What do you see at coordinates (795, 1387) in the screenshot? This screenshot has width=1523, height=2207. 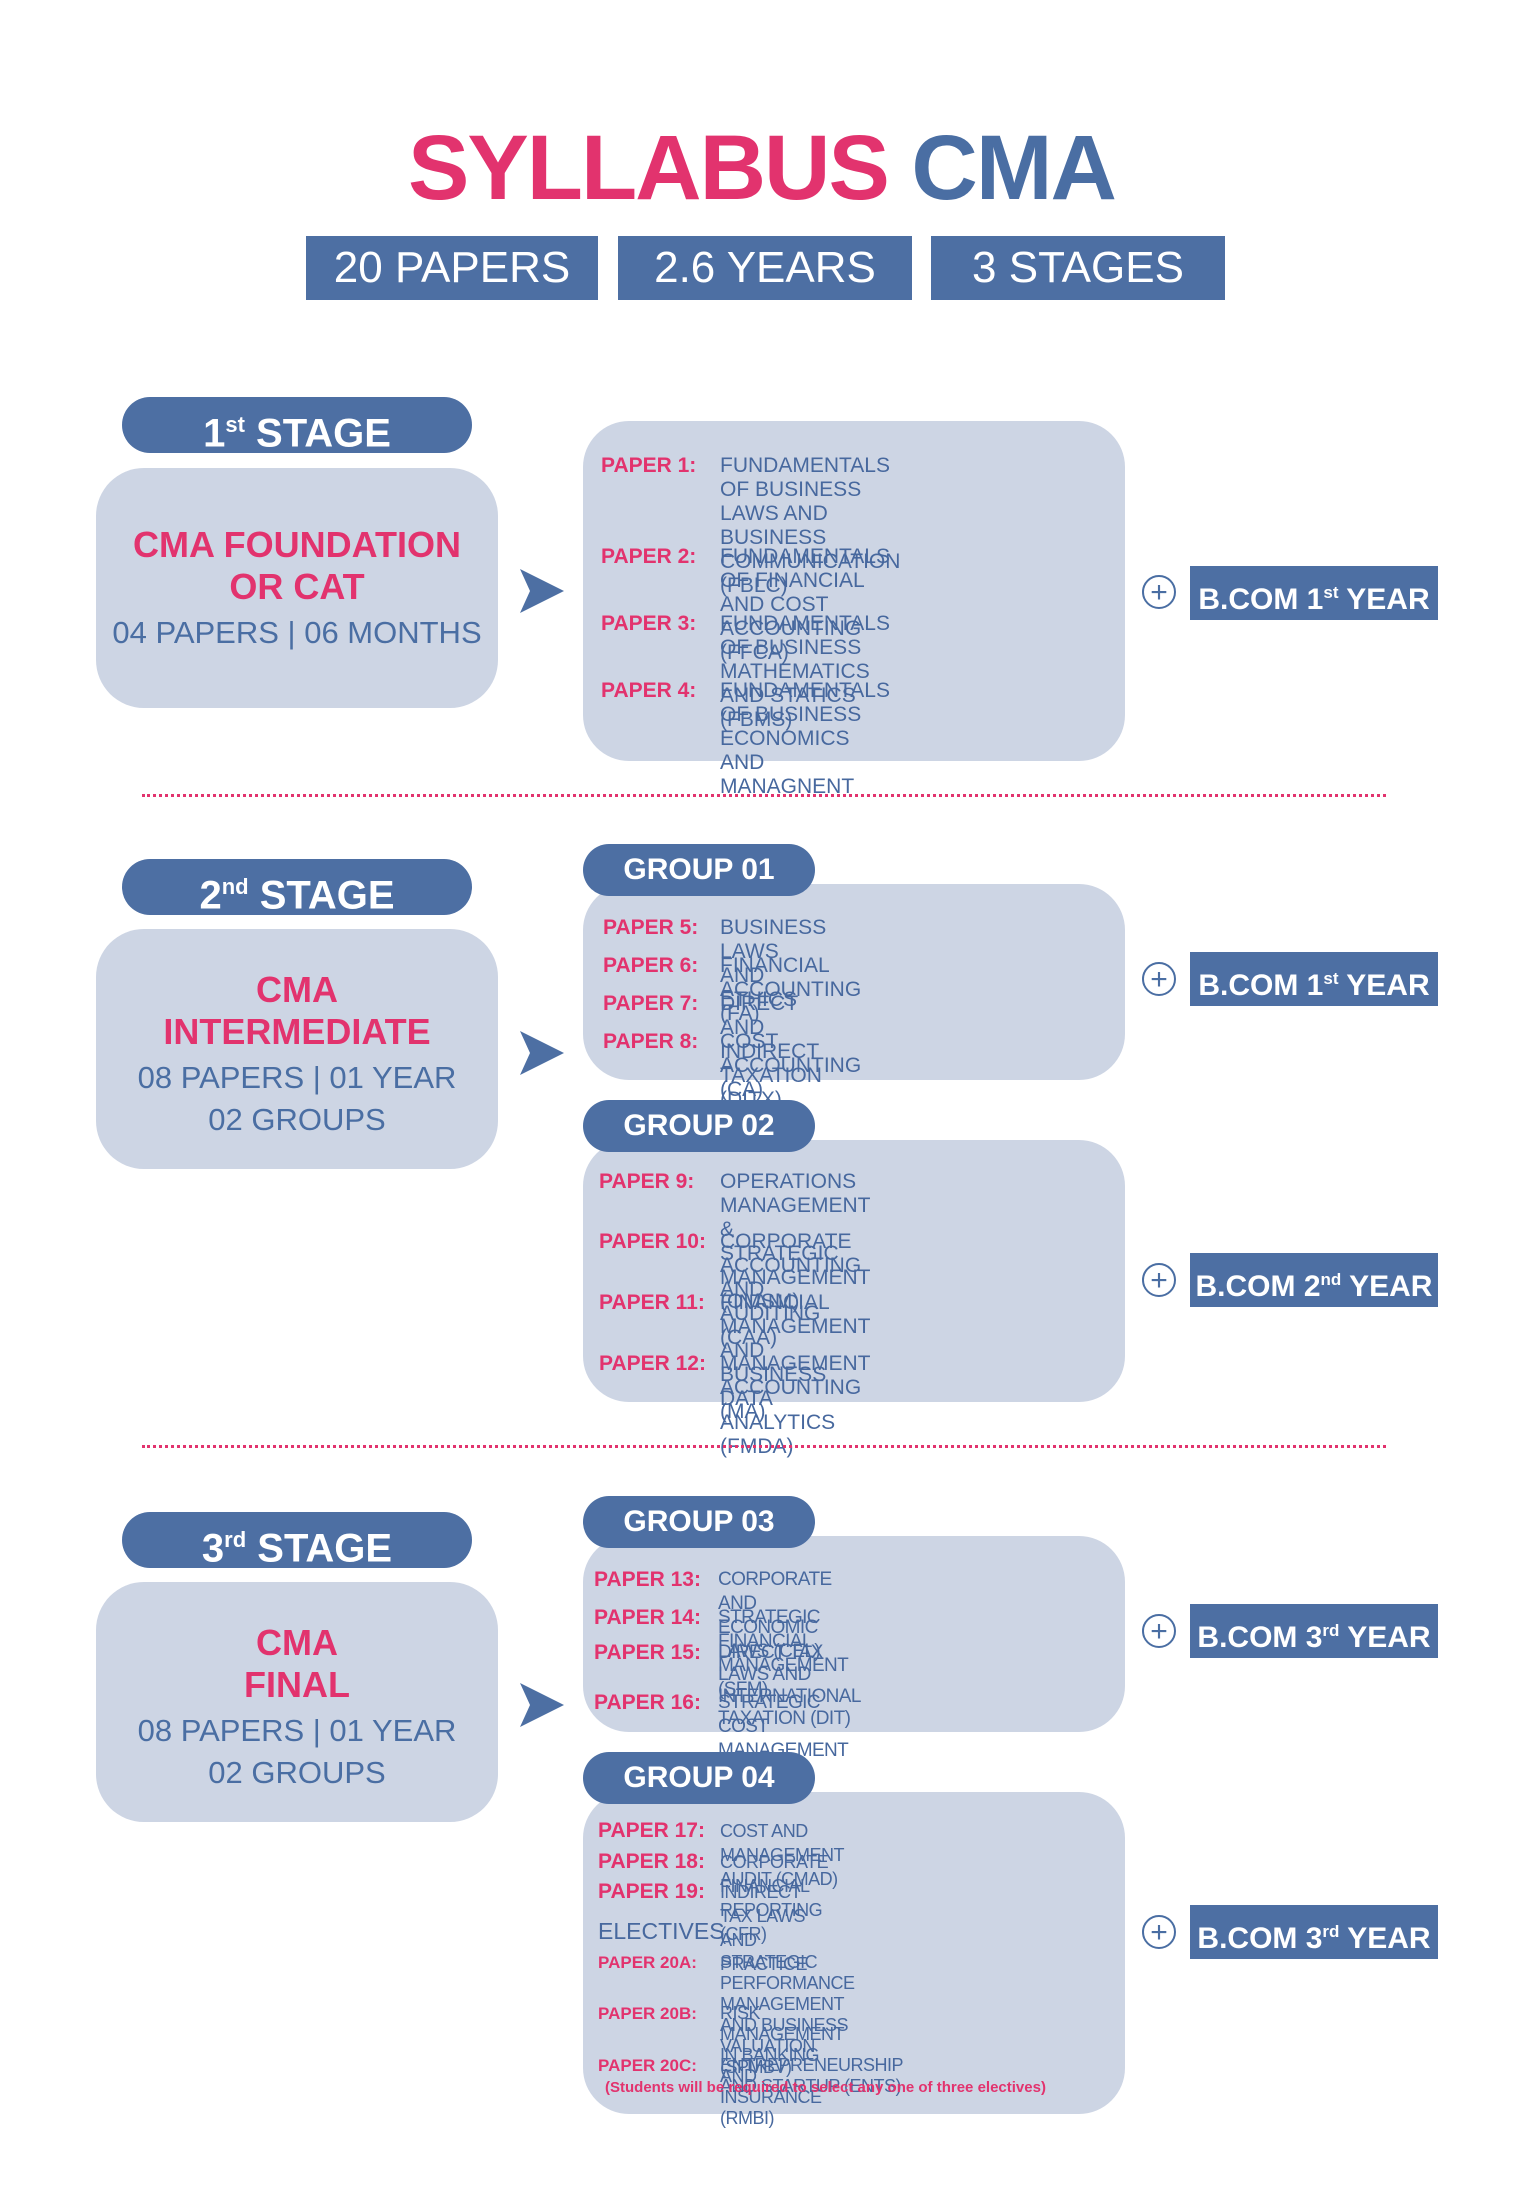 I see `paper-title: MANAGEMENT ACCOUNTING (MA)` at bounding box center [795, 1387].